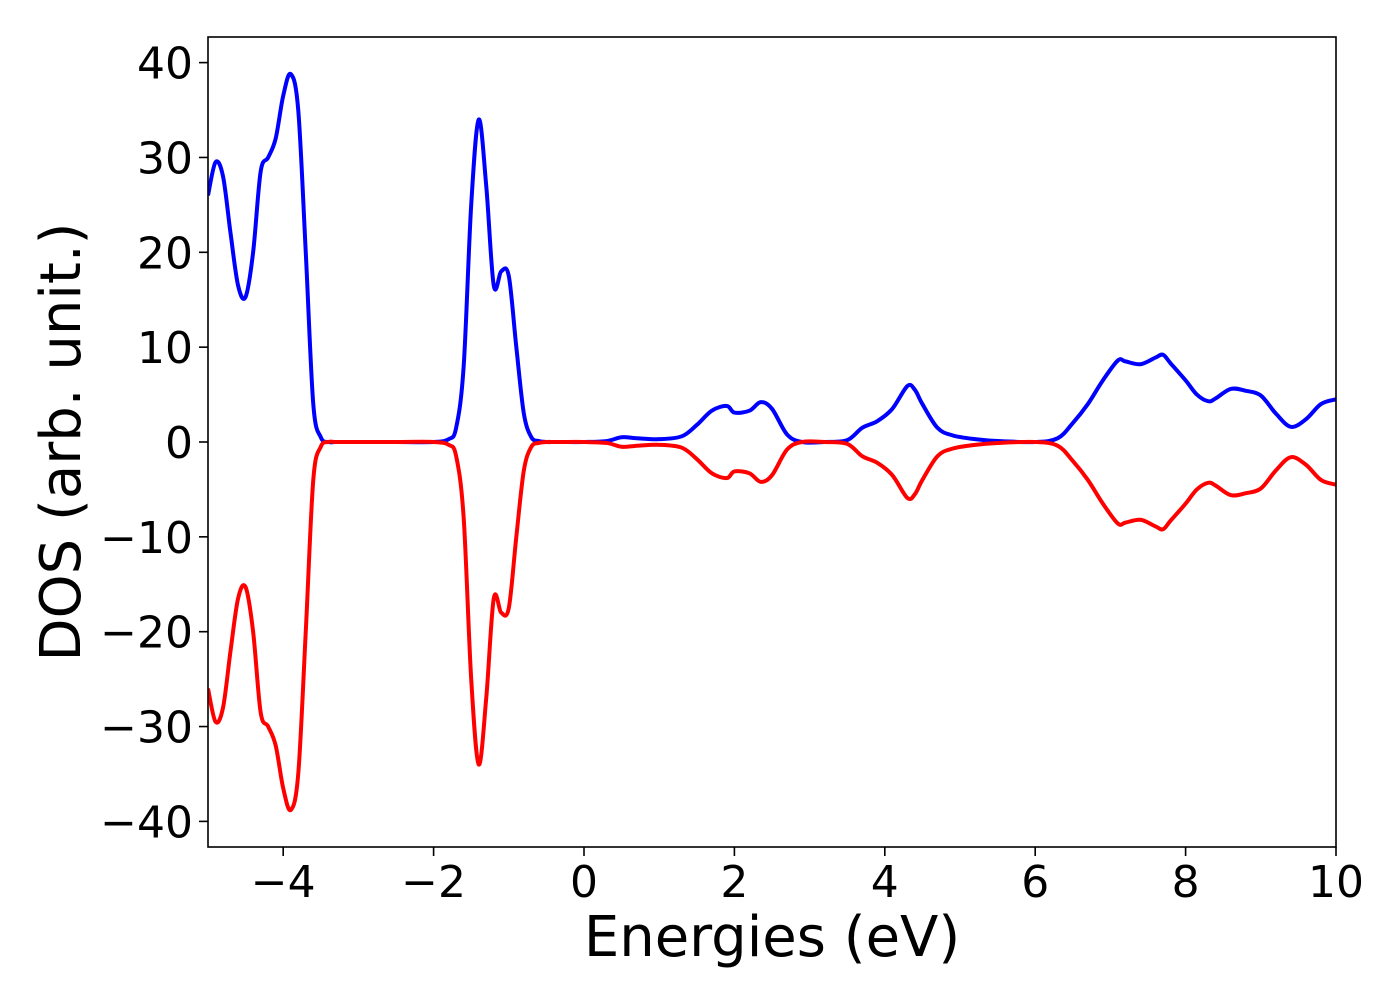  I want to click on y-tick-label: −20, so click(146, 633).